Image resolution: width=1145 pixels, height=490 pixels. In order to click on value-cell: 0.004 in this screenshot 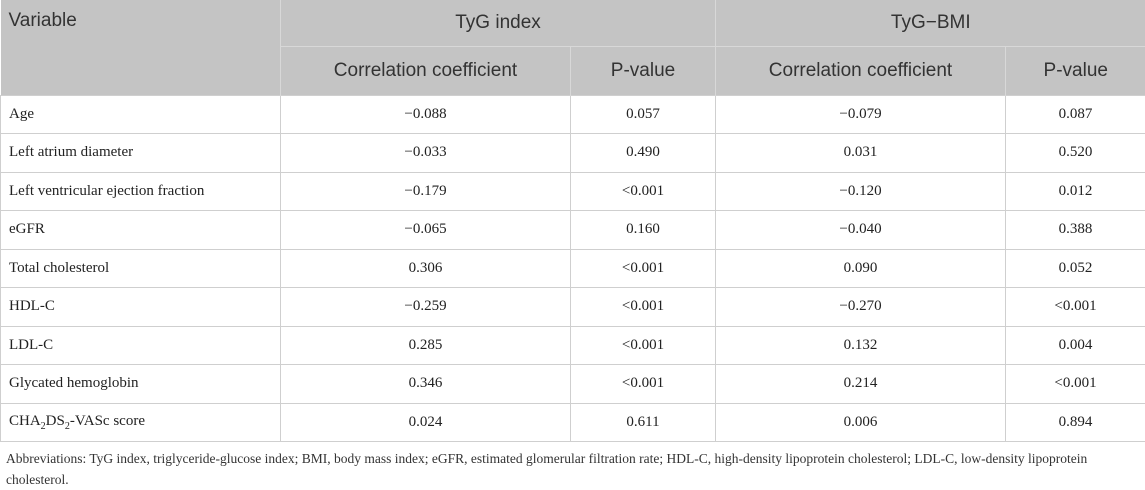, I will do `click(1075, 345)`.